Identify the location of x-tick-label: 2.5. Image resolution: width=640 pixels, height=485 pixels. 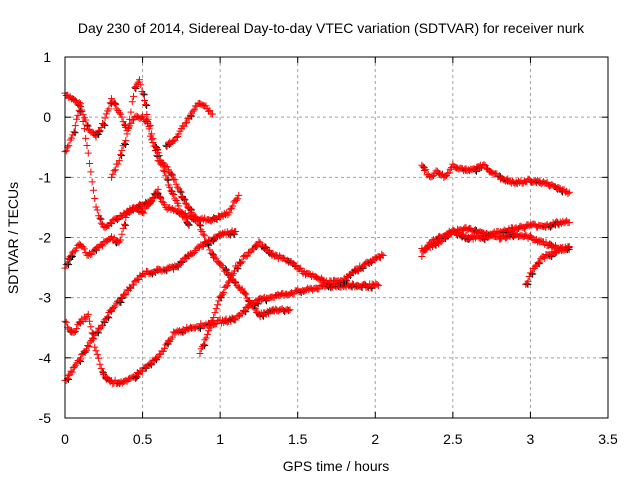
(453, 439).